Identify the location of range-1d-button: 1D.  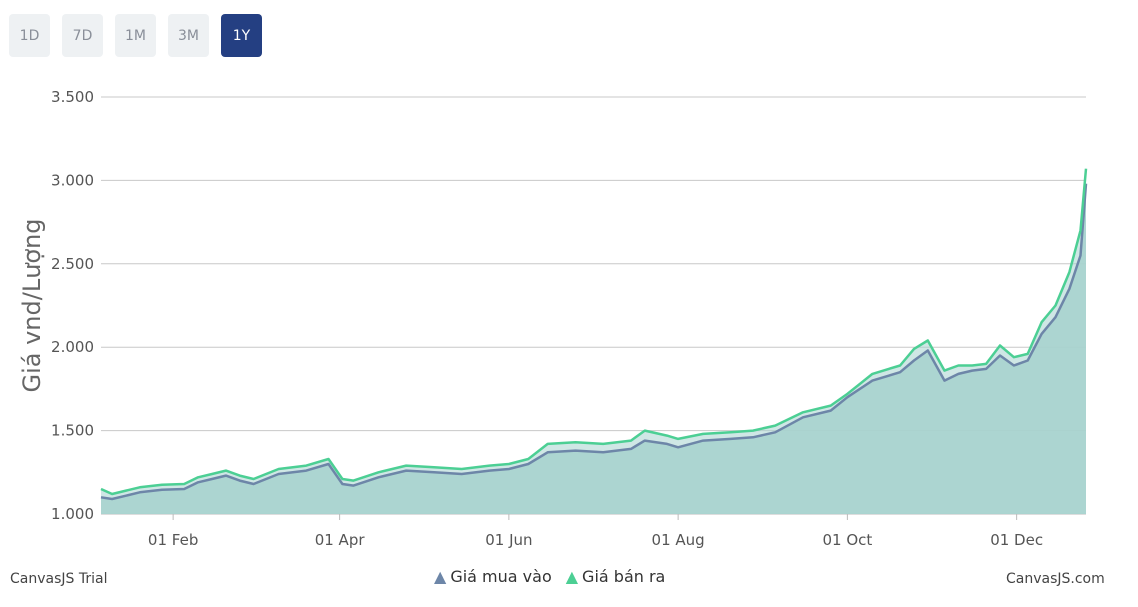
(29, 35).